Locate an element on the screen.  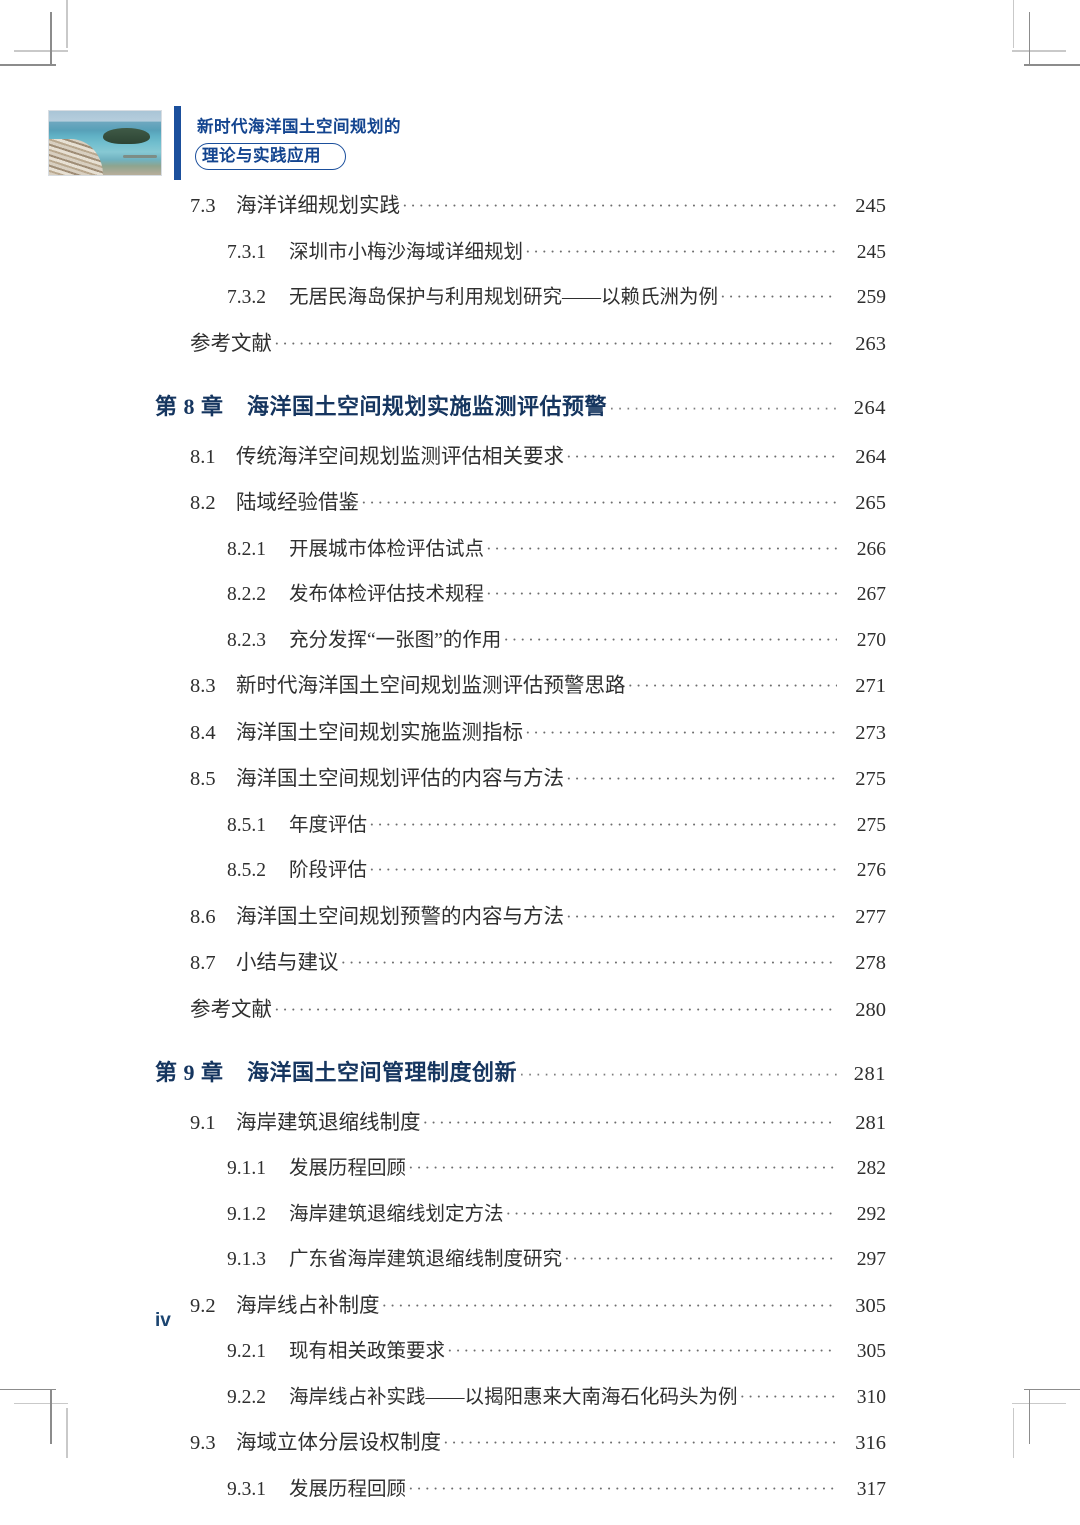
toc-entry-page-number: 292 is located at coordinates (871, 1214).